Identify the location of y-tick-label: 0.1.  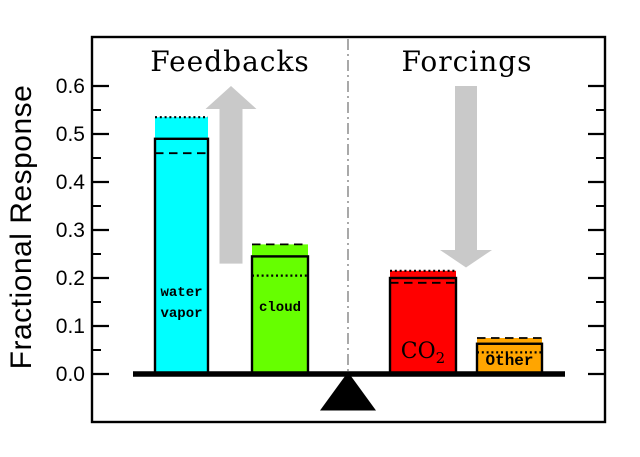
(70, 326).